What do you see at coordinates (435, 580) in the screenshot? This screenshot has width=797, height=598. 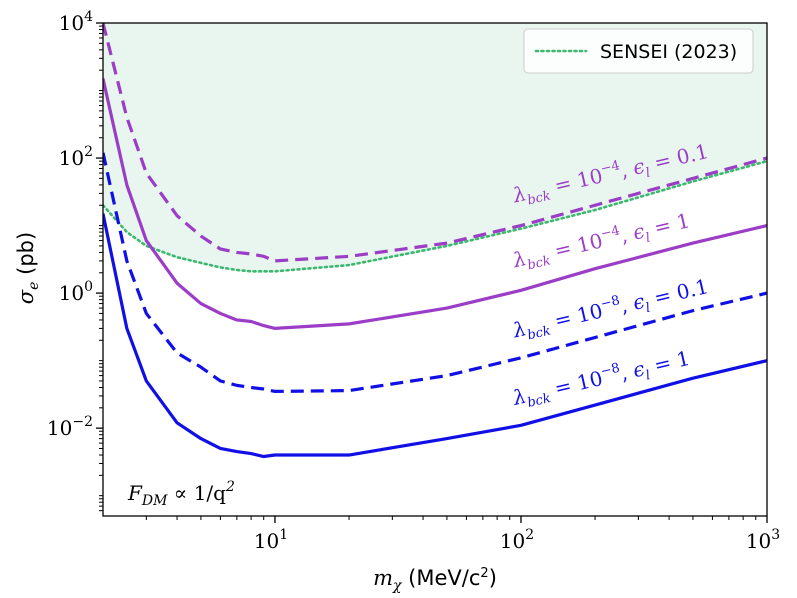 I see `x-axis-label: mχ (MeV/c2)` at bounding box center [435, 580].